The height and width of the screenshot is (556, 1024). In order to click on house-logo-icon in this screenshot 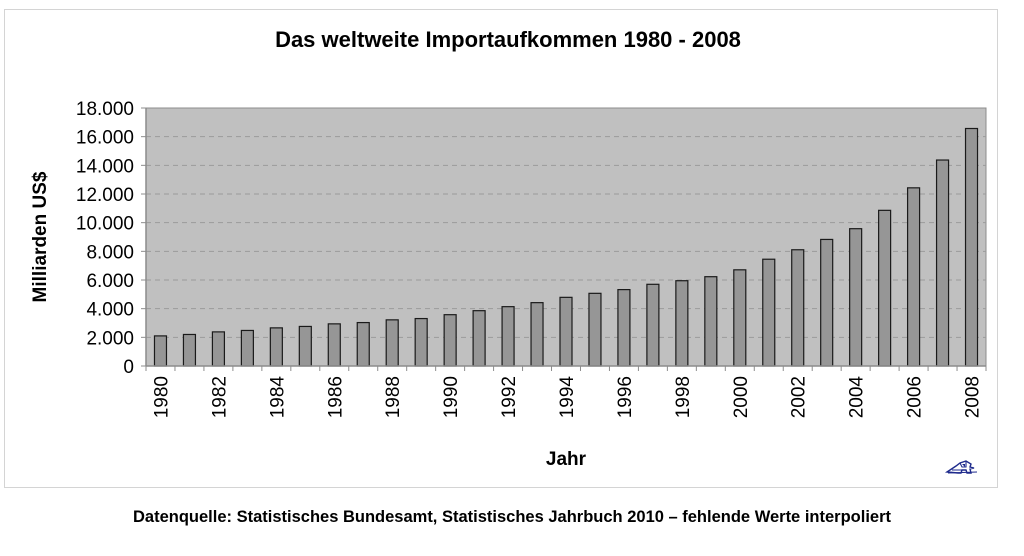, I will do `click(962, 469)`.